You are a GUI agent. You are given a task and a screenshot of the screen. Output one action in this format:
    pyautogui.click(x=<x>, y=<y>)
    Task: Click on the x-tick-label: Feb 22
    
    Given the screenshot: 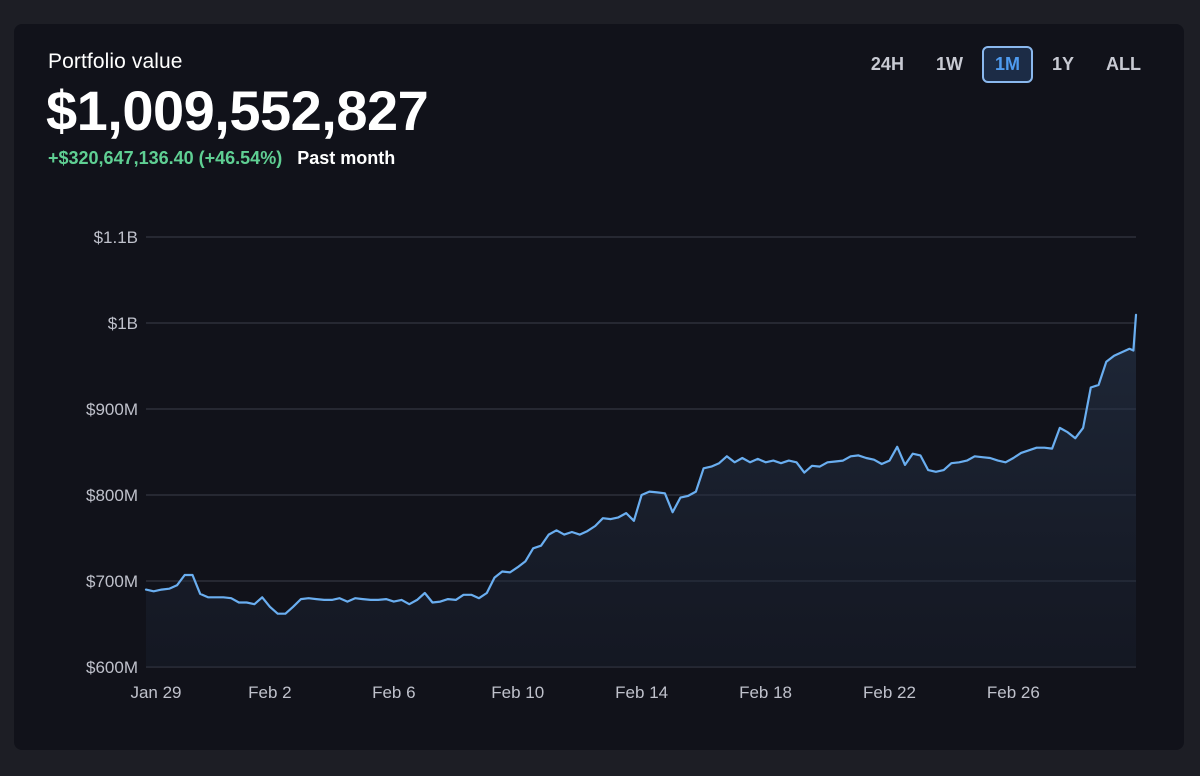 What is the action you would take?
    pyautogui.click(x=889, y=692)
    